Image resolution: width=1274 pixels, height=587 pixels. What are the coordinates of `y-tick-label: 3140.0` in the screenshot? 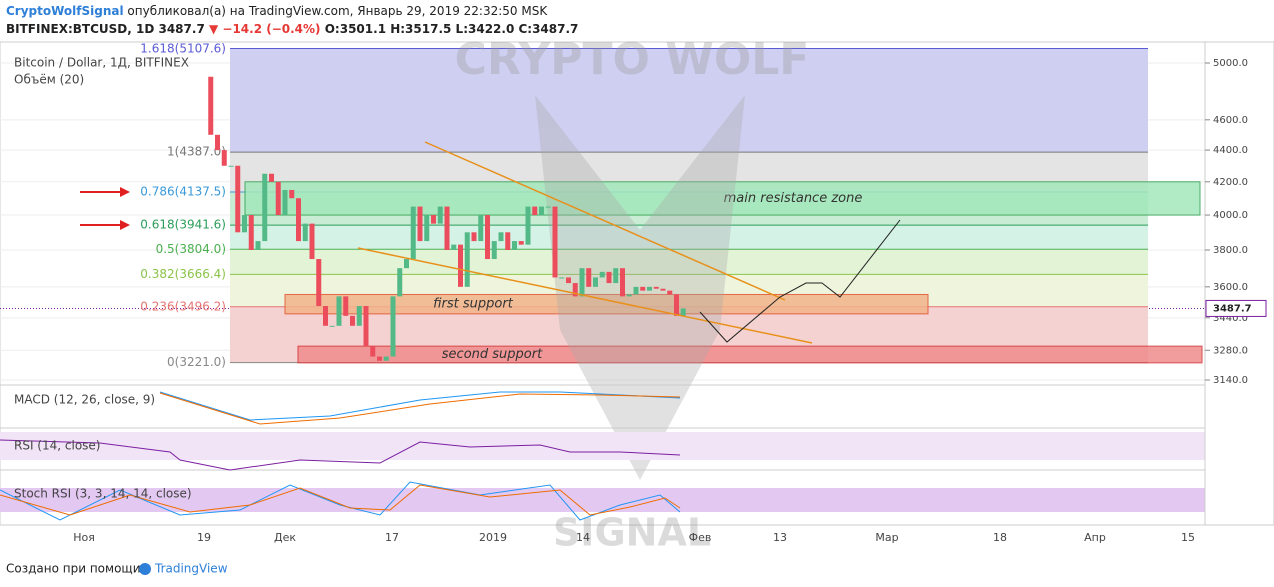 It's located at (1230, 380).